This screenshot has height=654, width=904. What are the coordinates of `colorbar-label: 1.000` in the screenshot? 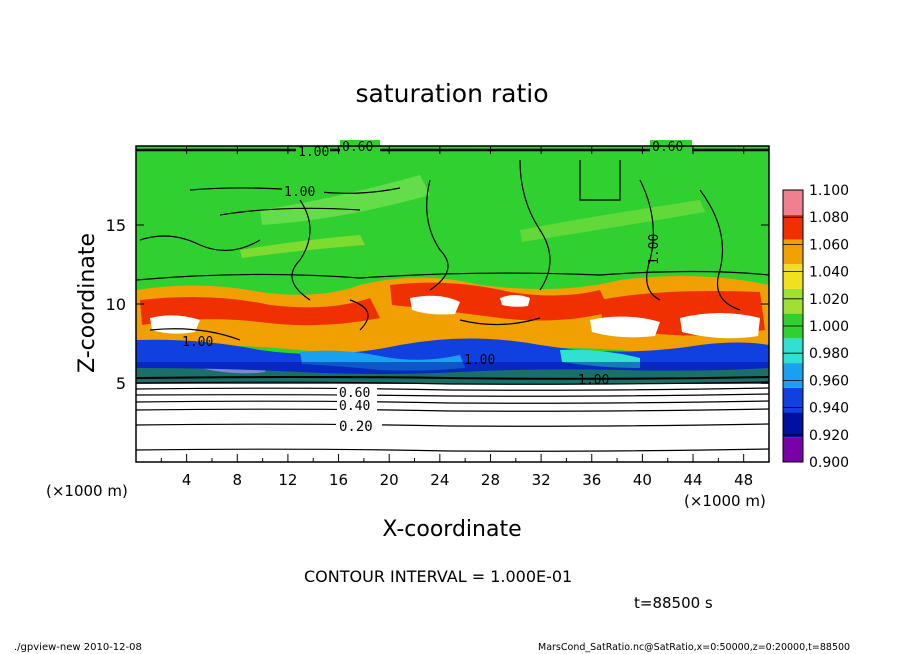 It's located at (829, 327).